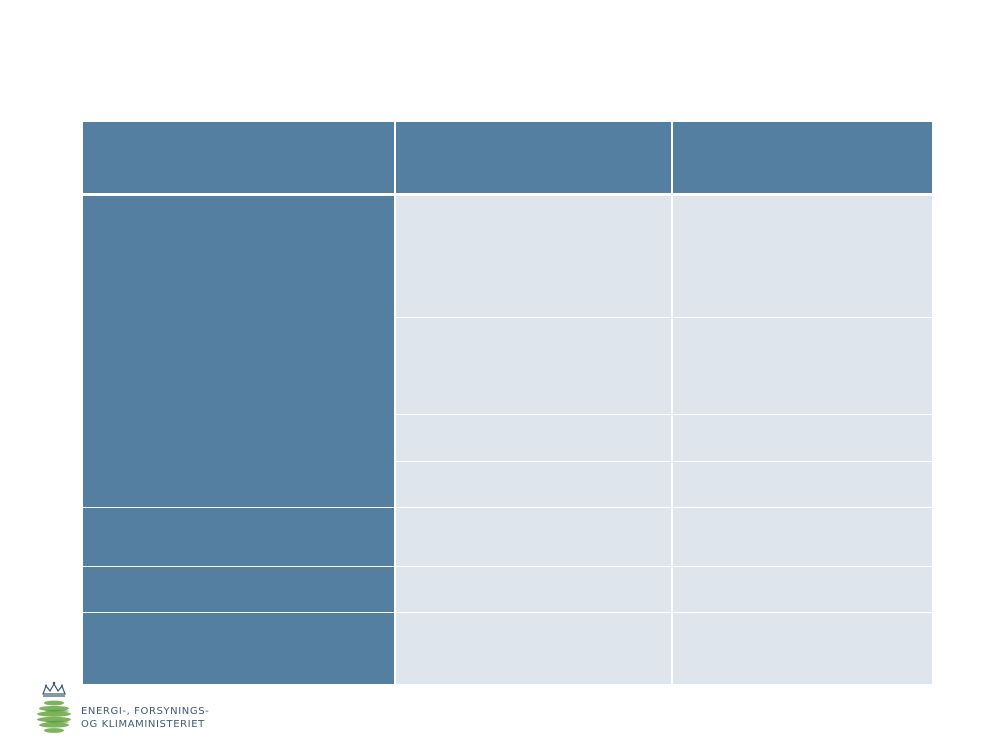 This screenshot has height=750, width=1000. I want to click on table-header-row, so click(507, 159).